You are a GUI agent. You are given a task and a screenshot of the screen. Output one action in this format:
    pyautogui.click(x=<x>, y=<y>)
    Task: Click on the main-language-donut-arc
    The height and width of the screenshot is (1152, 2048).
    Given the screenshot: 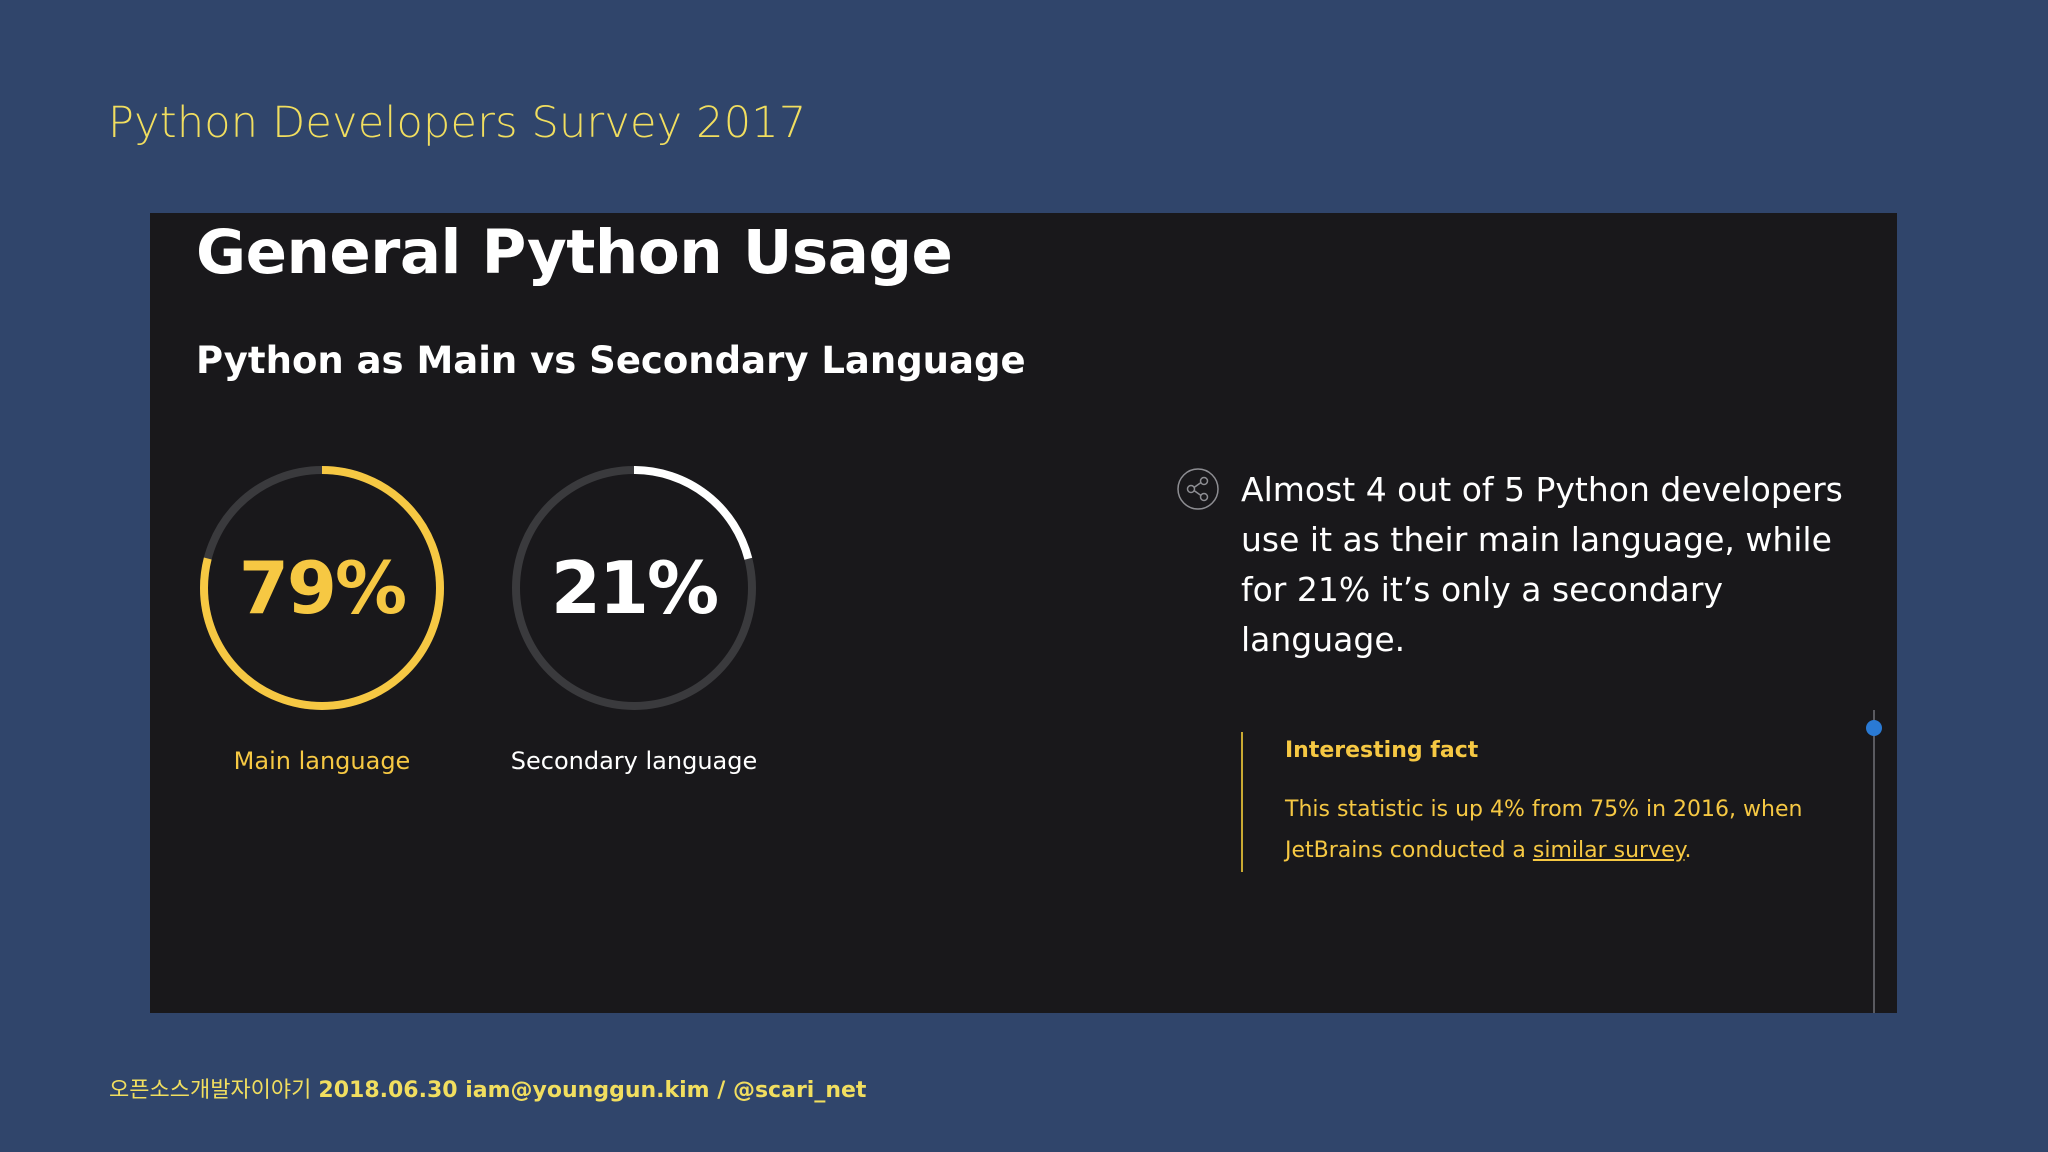 What is the action you would take?
    pyautogui.click(x=322, y=588)
    